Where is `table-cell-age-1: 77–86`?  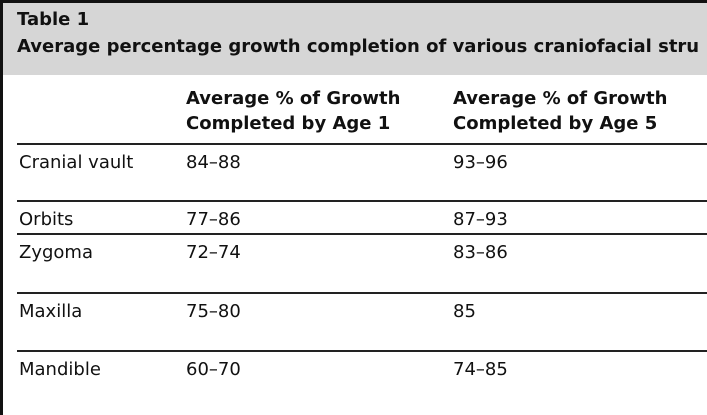 table-cell-age-1: 77–86 is located at coordinates (213, 219).